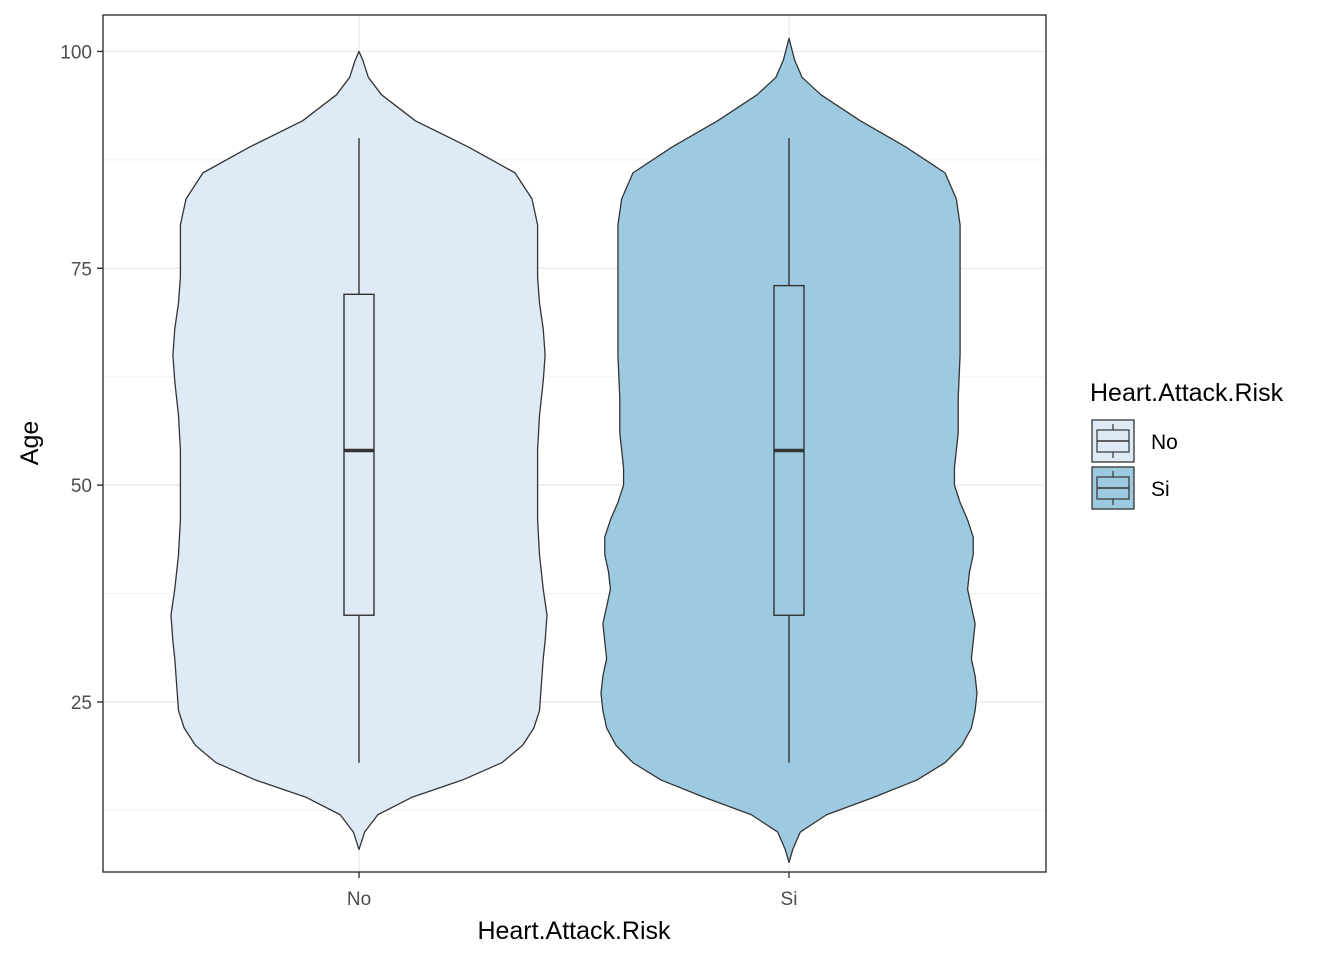  I want to click on boxplot-no, so click(359, 450).